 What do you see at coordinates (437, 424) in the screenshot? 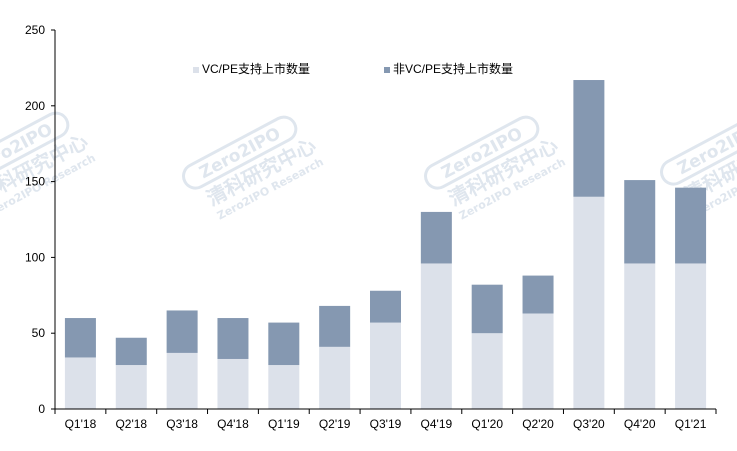
I see `x-tick-label: Q4'19` at bounding box center [437, 424].